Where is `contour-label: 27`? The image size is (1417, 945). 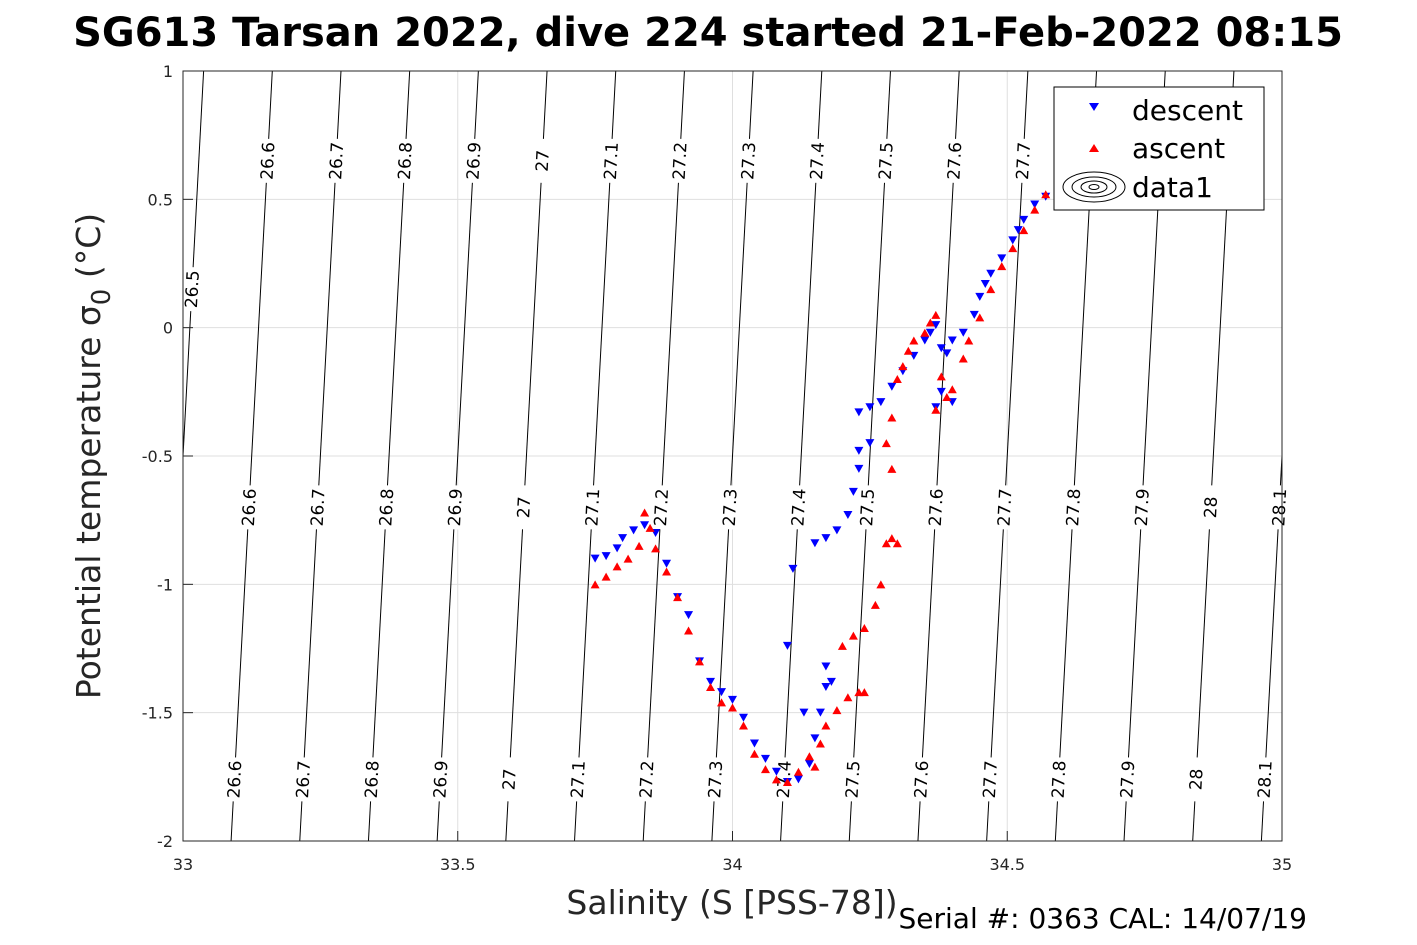
contour-label: 27 is located at coordinates (543, 161).